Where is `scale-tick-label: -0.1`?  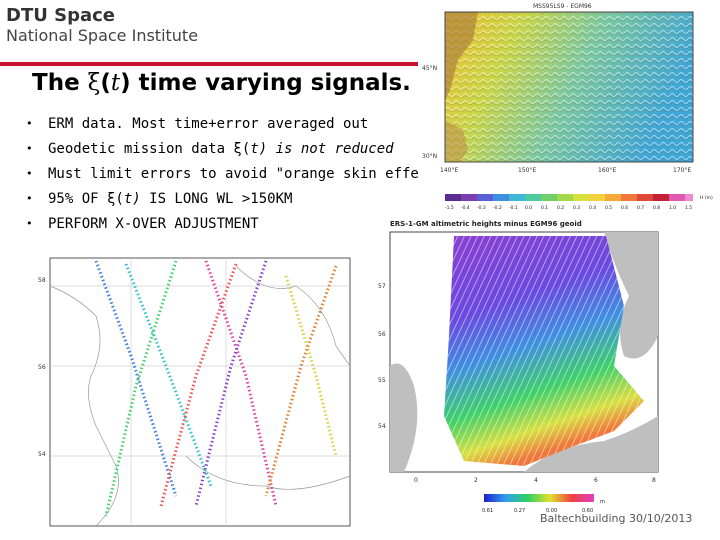 scale-tick-label: -0.1 is located at coordinates (513, 208).